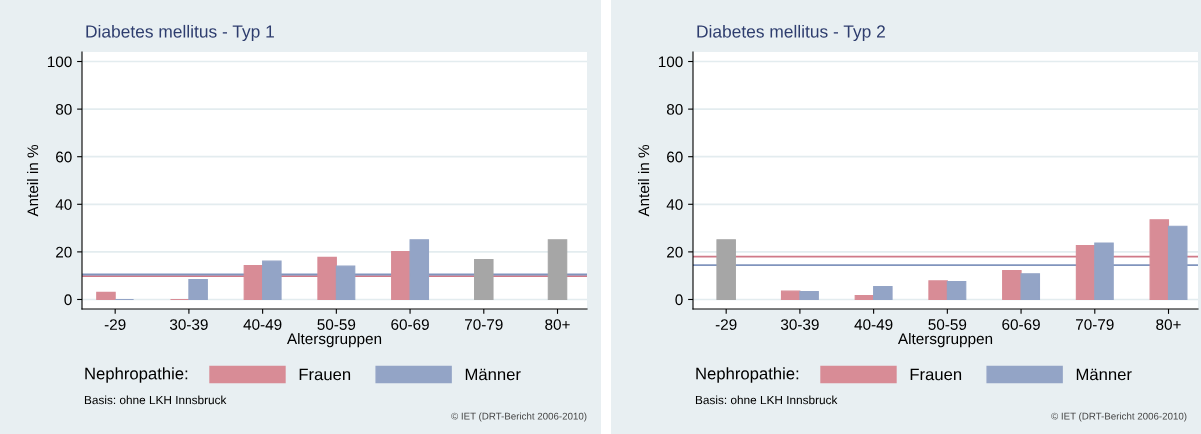 The image size is (1201, 434). Describe the element at coordinates (791, 33) in the screenshot. I see `chart-title: Diabetes mellitus - Typ 2` at that location.